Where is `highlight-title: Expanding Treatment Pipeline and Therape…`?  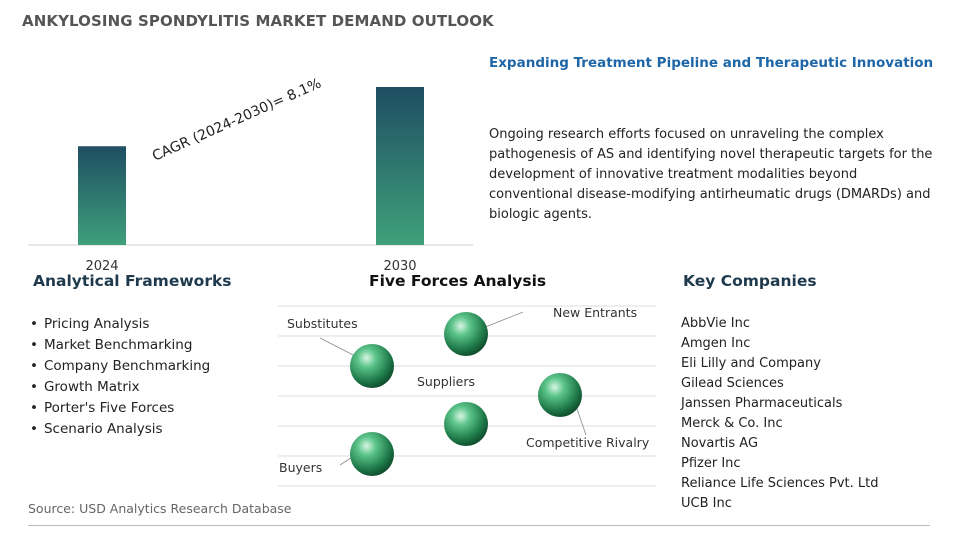 highlight-title: Expanding Treatment Pipeline and Therape… is located at coordinates (711, 63).